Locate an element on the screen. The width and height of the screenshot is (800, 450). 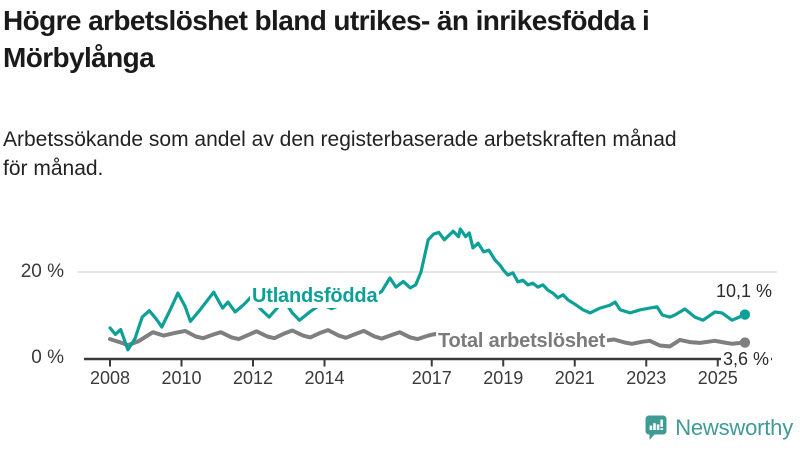
x-tick-label-2010: 2010 is located at coordinates (181, 378).